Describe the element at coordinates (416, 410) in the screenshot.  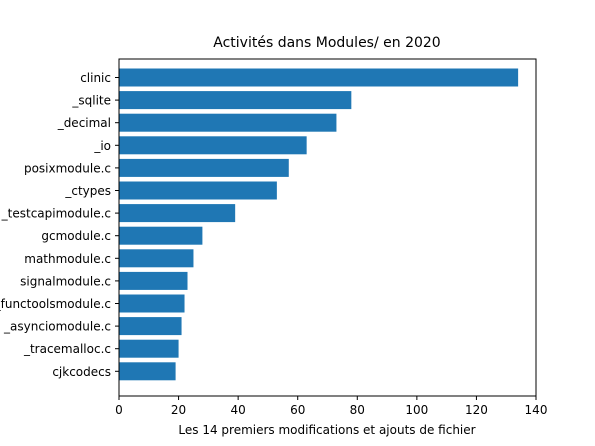
I see `x-tick-label: 100` at that location.